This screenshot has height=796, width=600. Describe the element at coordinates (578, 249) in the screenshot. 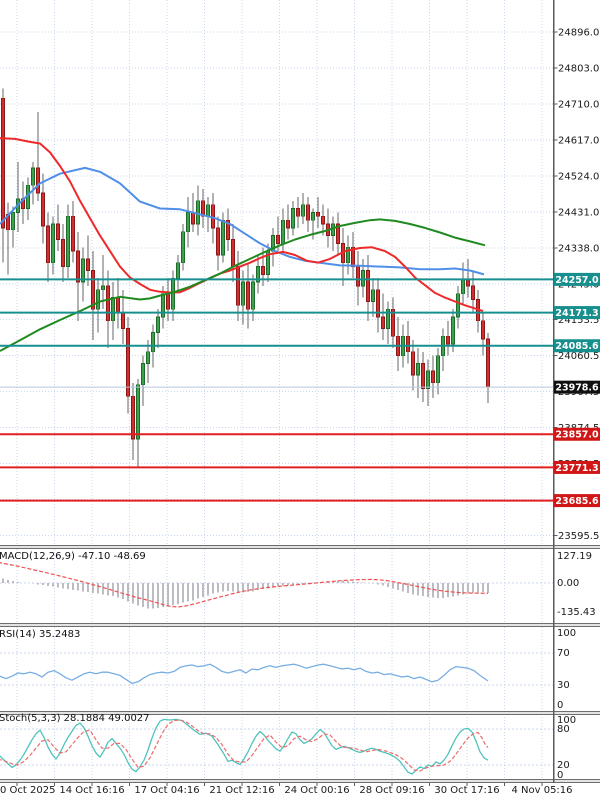

I see `price-tick-label: 24338.0` at that location.